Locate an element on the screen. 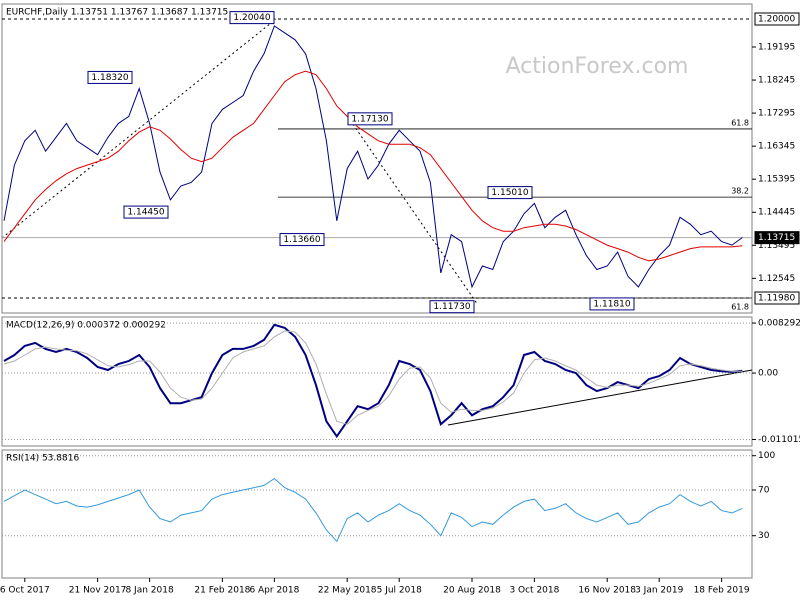 The height and width of the screenshot is (600, 800). x-tick-label: 3 Oct 2018 is located at coordinates (534, 591).